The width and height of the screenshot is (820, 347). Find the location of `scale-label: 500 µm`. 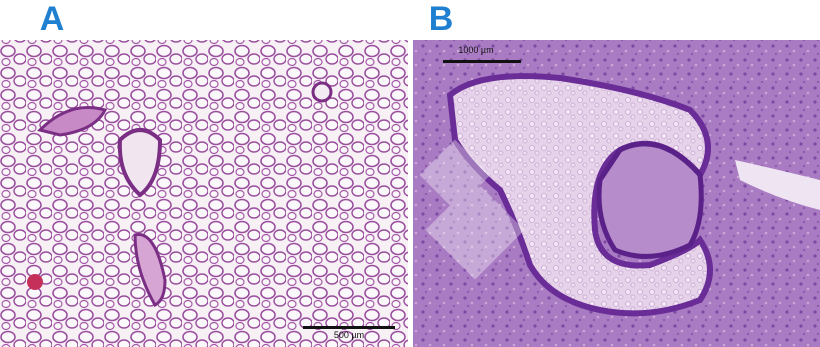

scale-label: 500 µm is located at coordinates (349, 335).